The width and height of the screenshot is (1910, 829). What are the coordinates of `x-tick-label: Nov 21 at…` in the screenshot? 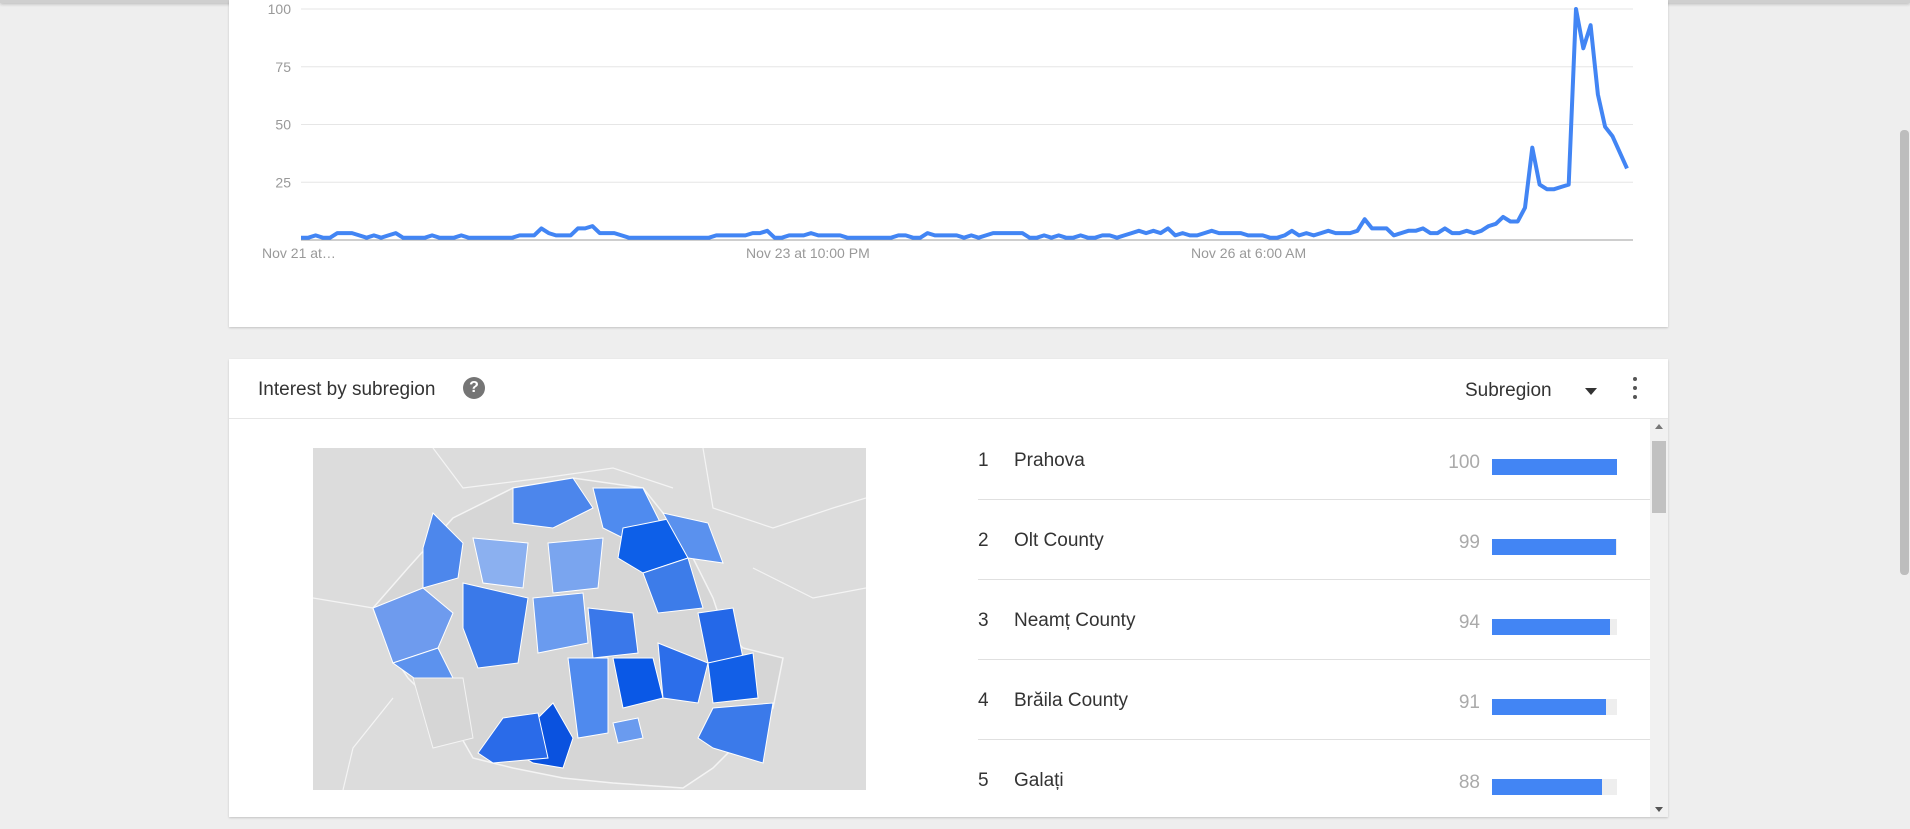 It's located at (299, 253).